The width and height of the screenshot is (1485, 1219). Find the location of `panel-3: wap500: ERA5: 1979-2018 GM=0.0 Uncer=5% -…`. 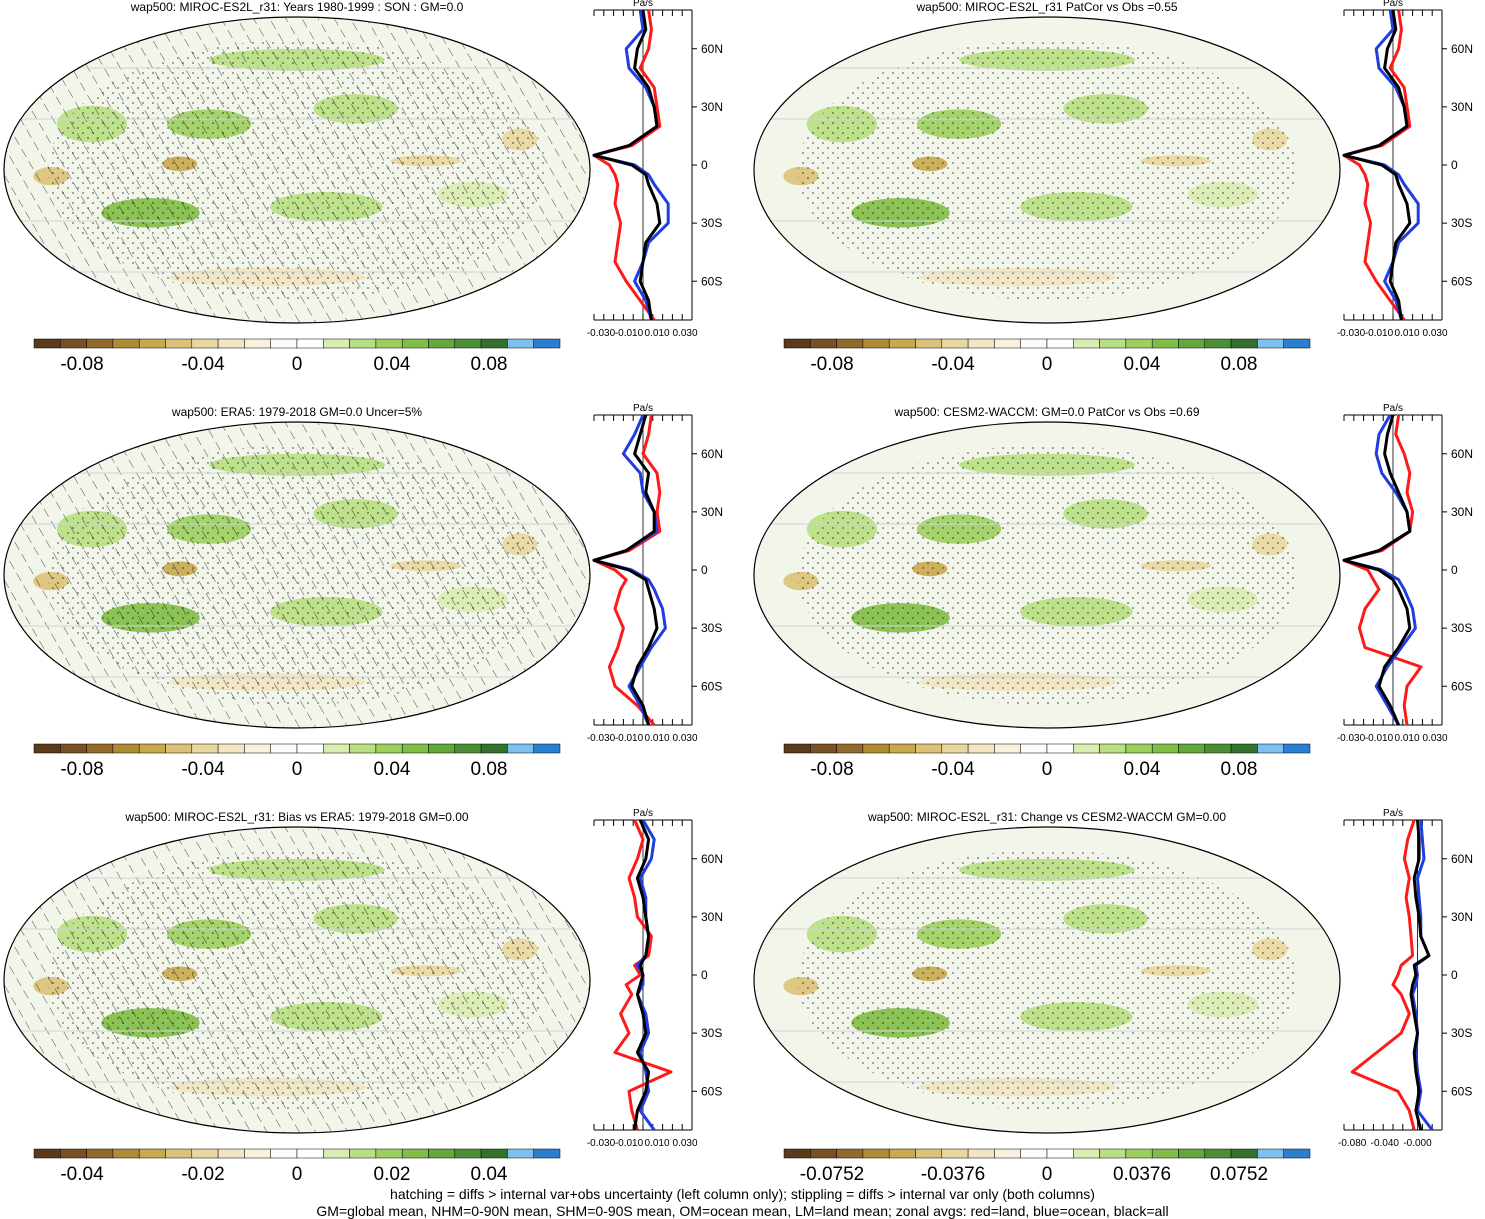

panel-3: wap500: ERA5: 1979-2018 GM=0.0 Uncer=5% -… is located at coordinates (363, 591).